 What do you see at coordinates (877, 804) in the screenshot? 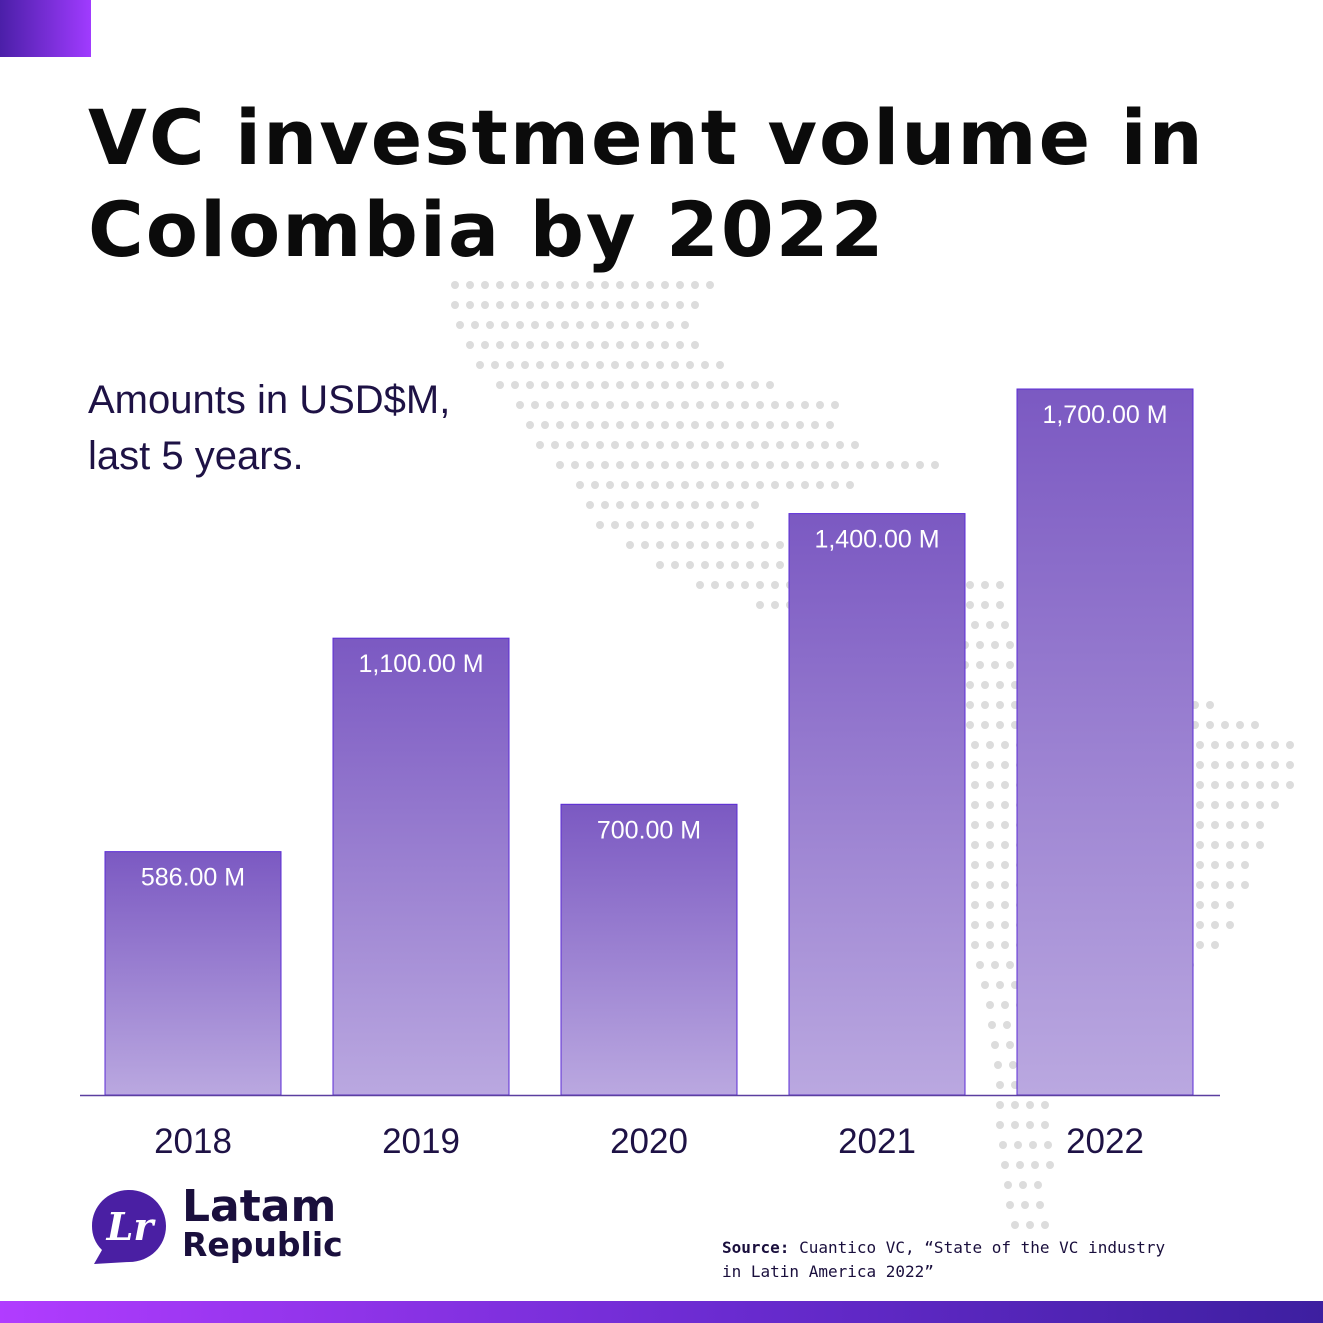
I see `bar-2021` at bounding box center [877, 804].